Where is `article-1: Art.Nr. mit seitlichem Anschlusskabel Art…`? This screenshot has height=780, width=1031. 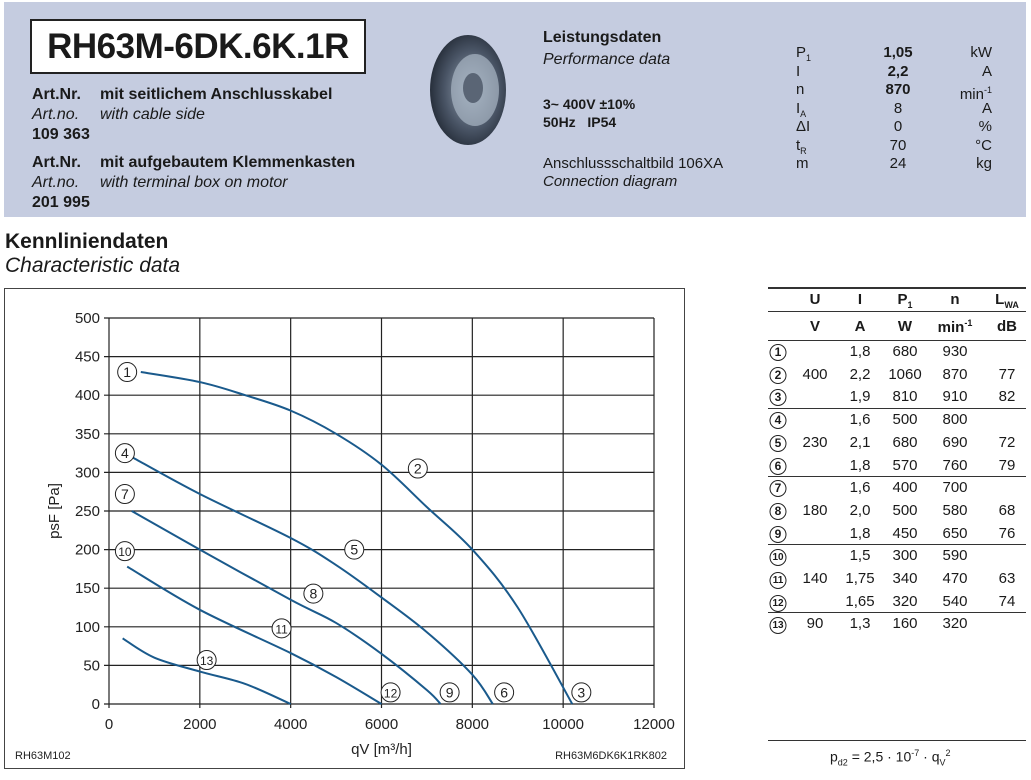 article-1: Art.Nr. mit seitlichem Anschlusskabel Art… is located at coordinates (182, 115).